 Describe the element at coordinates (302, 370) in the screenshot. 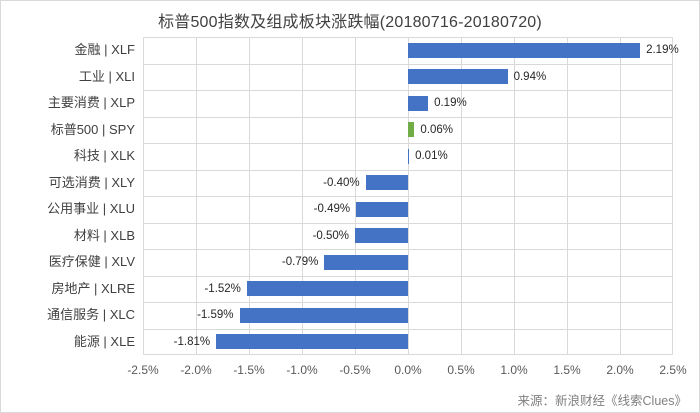

I see `x-tick-label-3: -1.0%` at that location.